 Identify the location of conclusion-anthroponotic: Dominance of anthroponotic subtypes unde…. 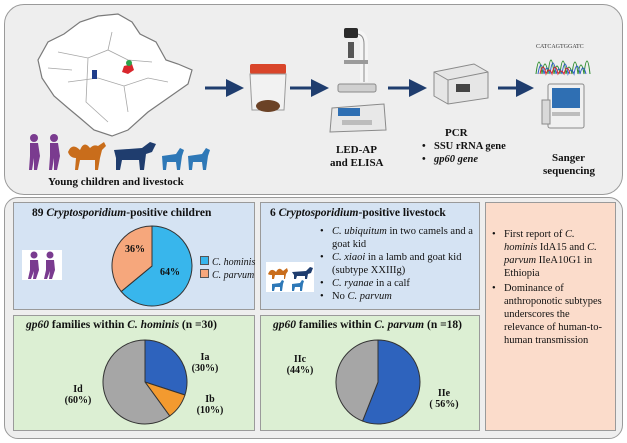
(550, 314).